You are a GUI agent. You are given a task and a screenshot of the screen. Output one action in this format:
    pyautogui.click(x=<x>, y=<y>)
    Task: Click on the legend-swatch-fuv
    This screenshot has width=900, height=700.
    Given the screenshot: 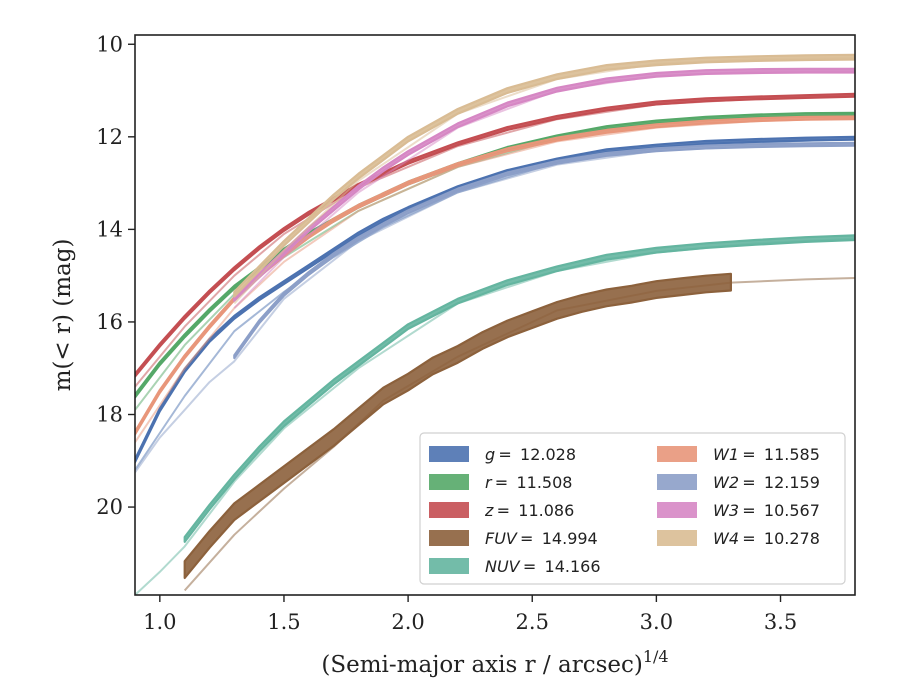 What is the action you would take?
    pyautogui.click(x=449, y=538)
    